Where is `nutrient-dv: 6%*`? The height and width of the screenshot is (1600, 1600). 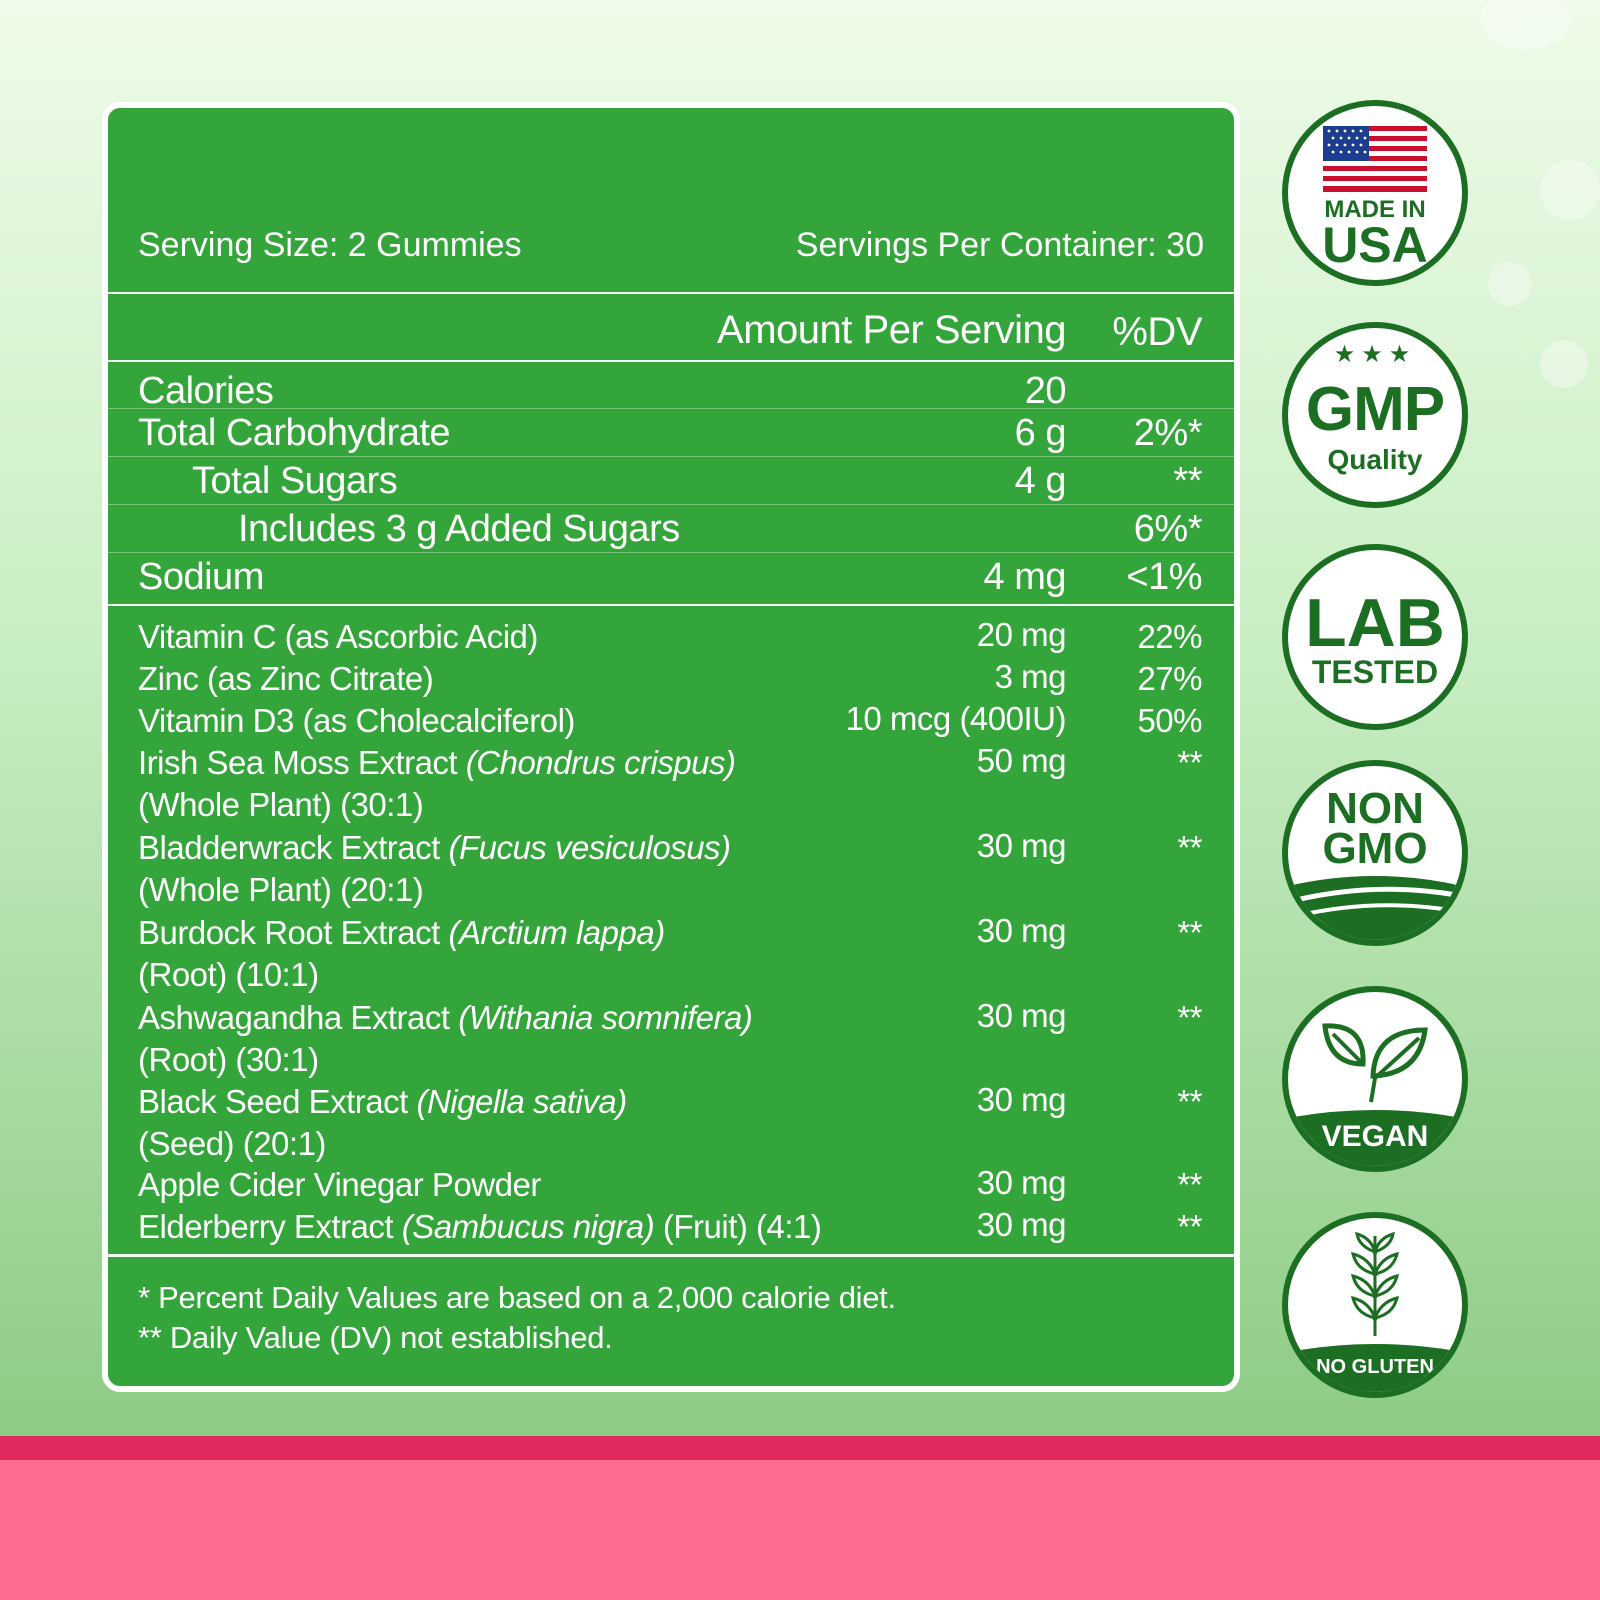
nutrient-dv: 6%* is located at coordinates (1168, 529).